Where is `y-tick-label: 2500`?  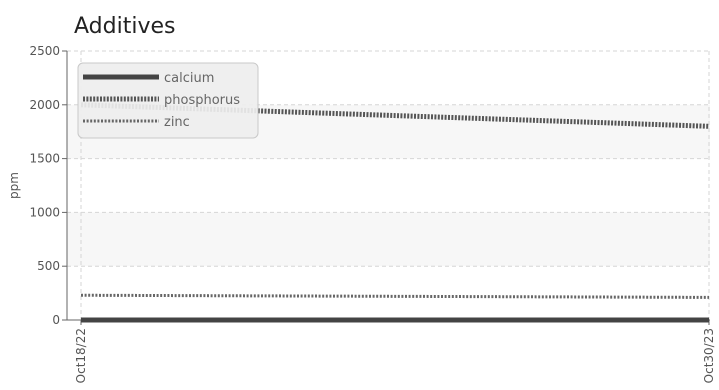 y-tick-label: 2500 is located at coordinates (44, 51).